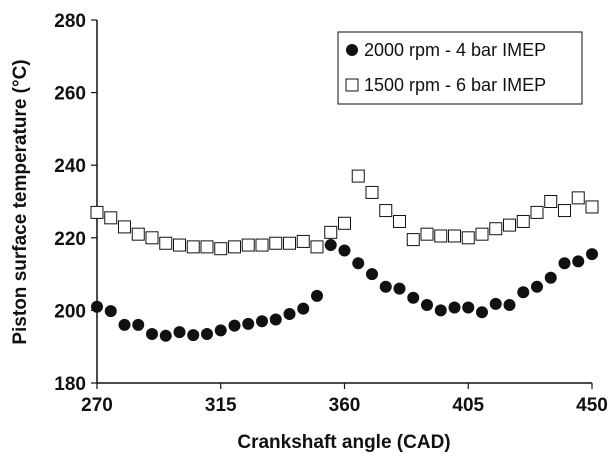 The height and width of the screenshot is (458, 614). I want to click on y-axis-title: Piston surface temperature (°C), so click(20, 201).